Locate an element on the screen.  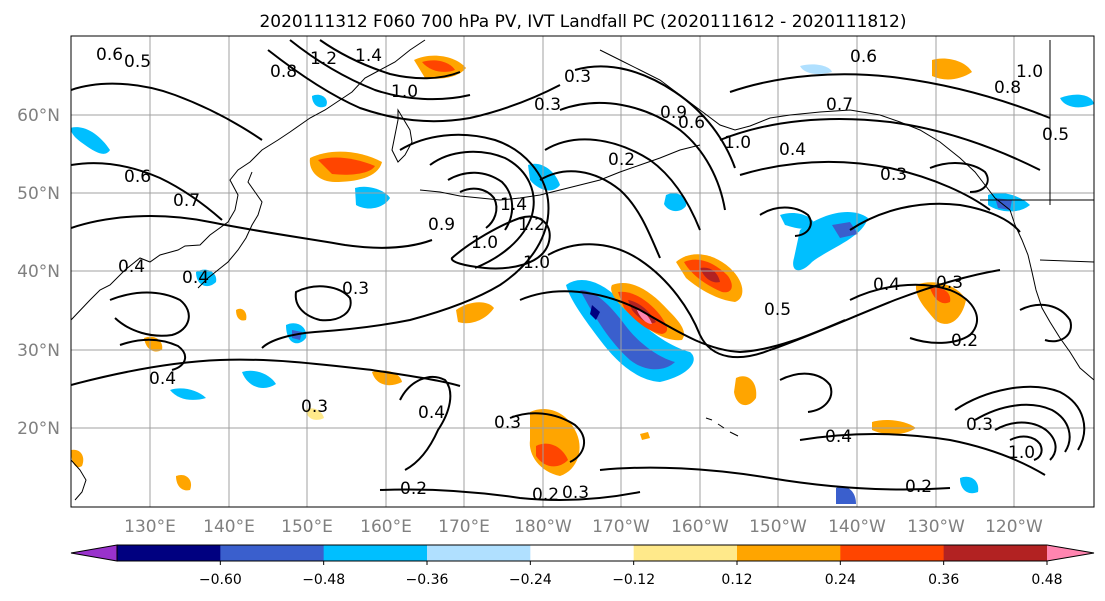
lat-label: 40°N is located at coordinates (38, 272).